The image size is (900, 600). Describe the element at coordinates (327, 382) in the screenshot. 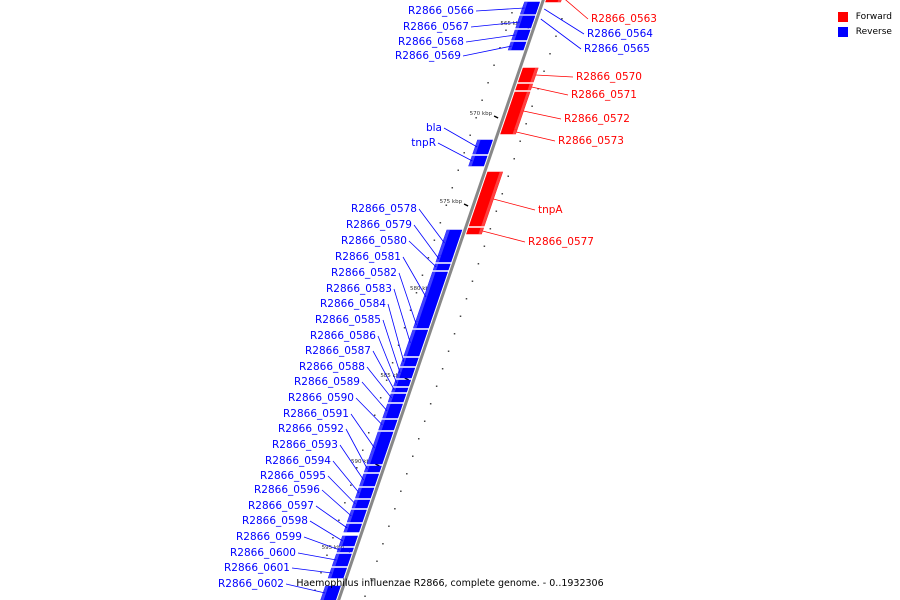

I see `gene-label-R2866_0589: R2866_0589` at that location.